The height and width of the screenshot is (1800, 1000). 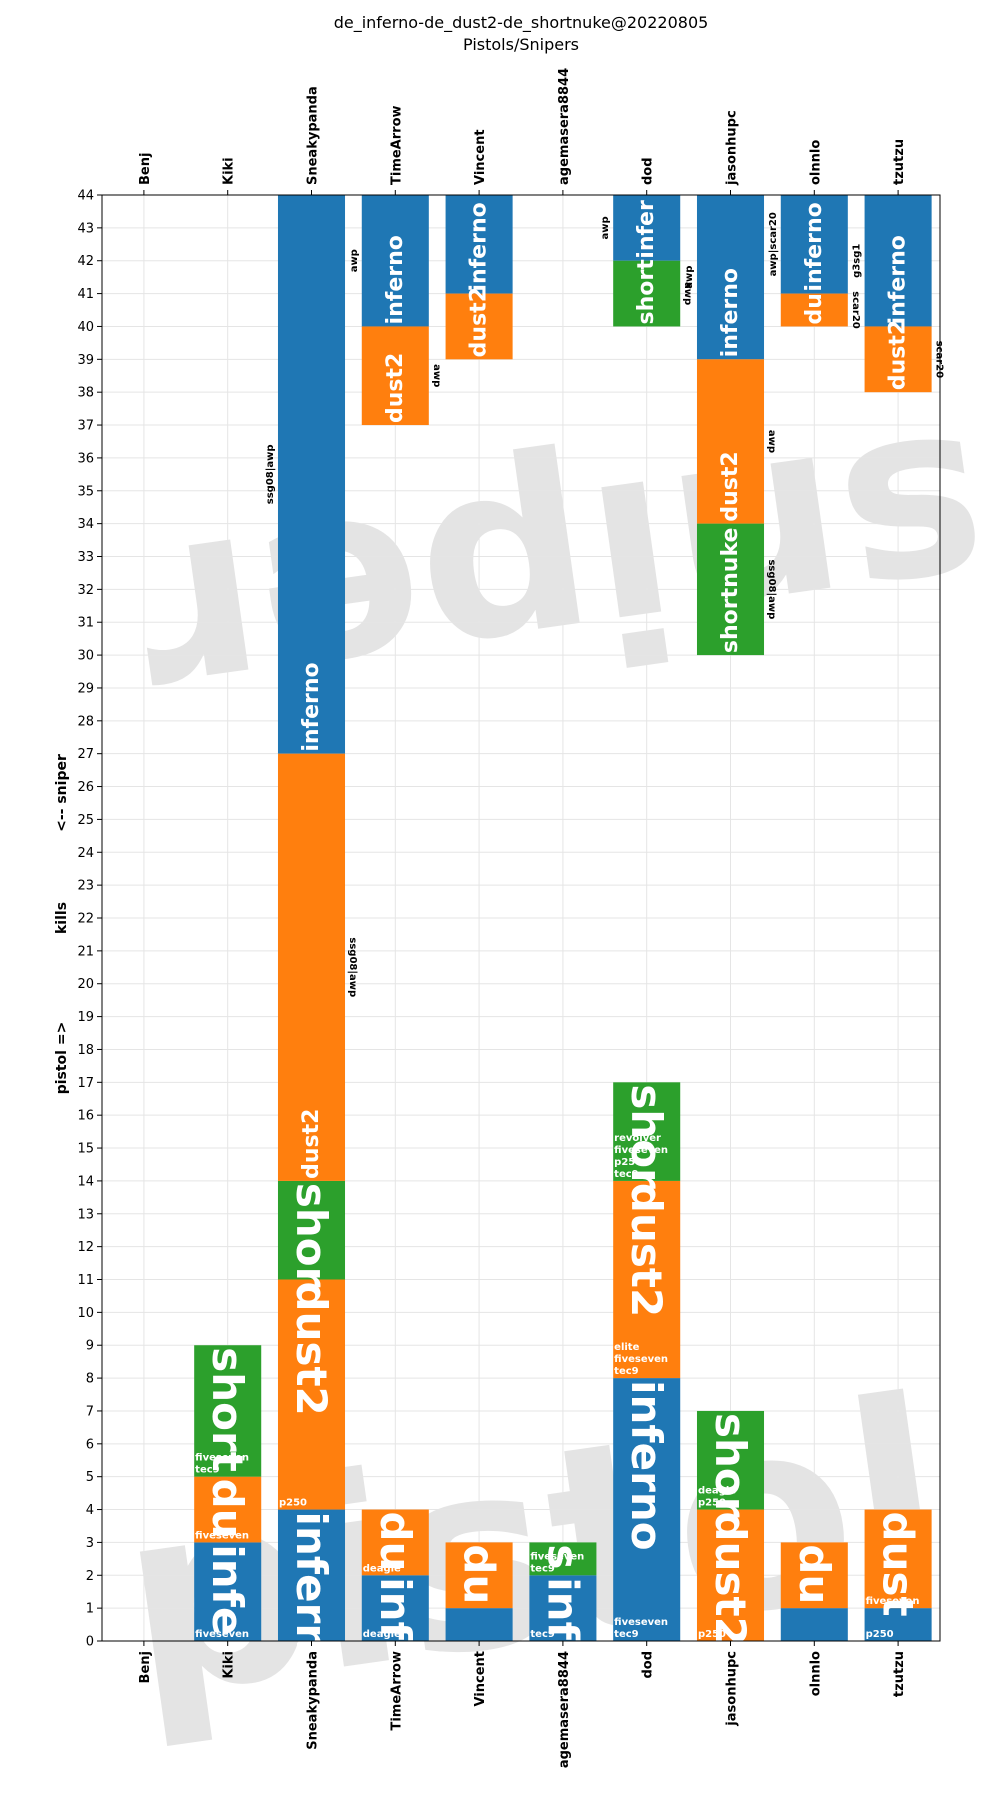 I want to click on y-tick-label: 18, so click(x=85, y=1050).